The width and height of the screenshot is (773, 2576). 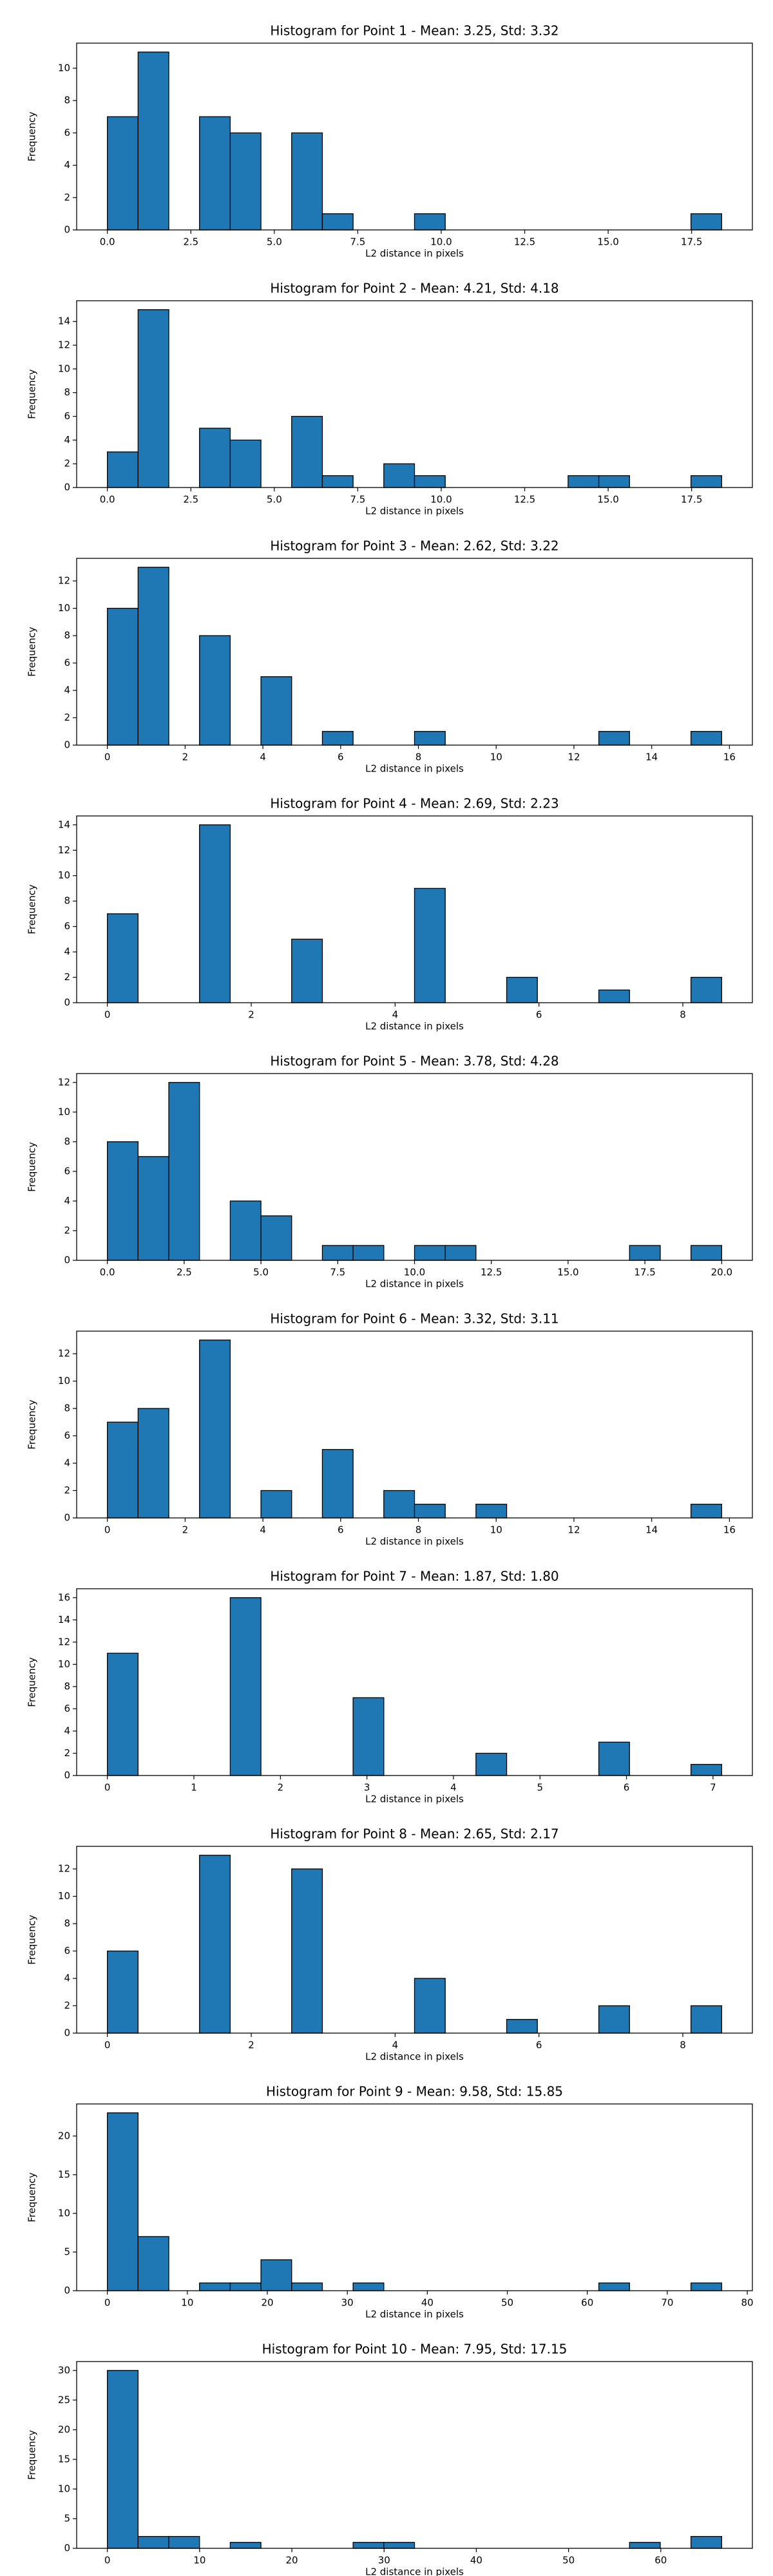 What do you see at coordinates (496, 757) in the screenshot?
I see `x-tick-label: 10` at bounding box center [496, 757].